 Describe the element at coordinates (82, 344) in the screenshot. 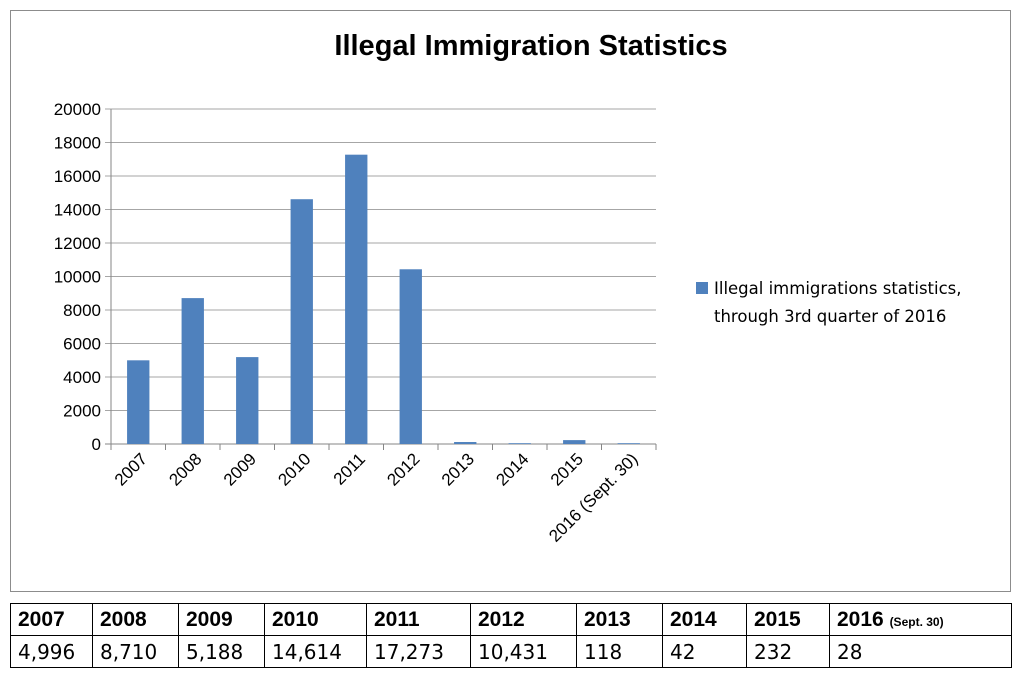

I see `y-tick-label: 6000` at that location.